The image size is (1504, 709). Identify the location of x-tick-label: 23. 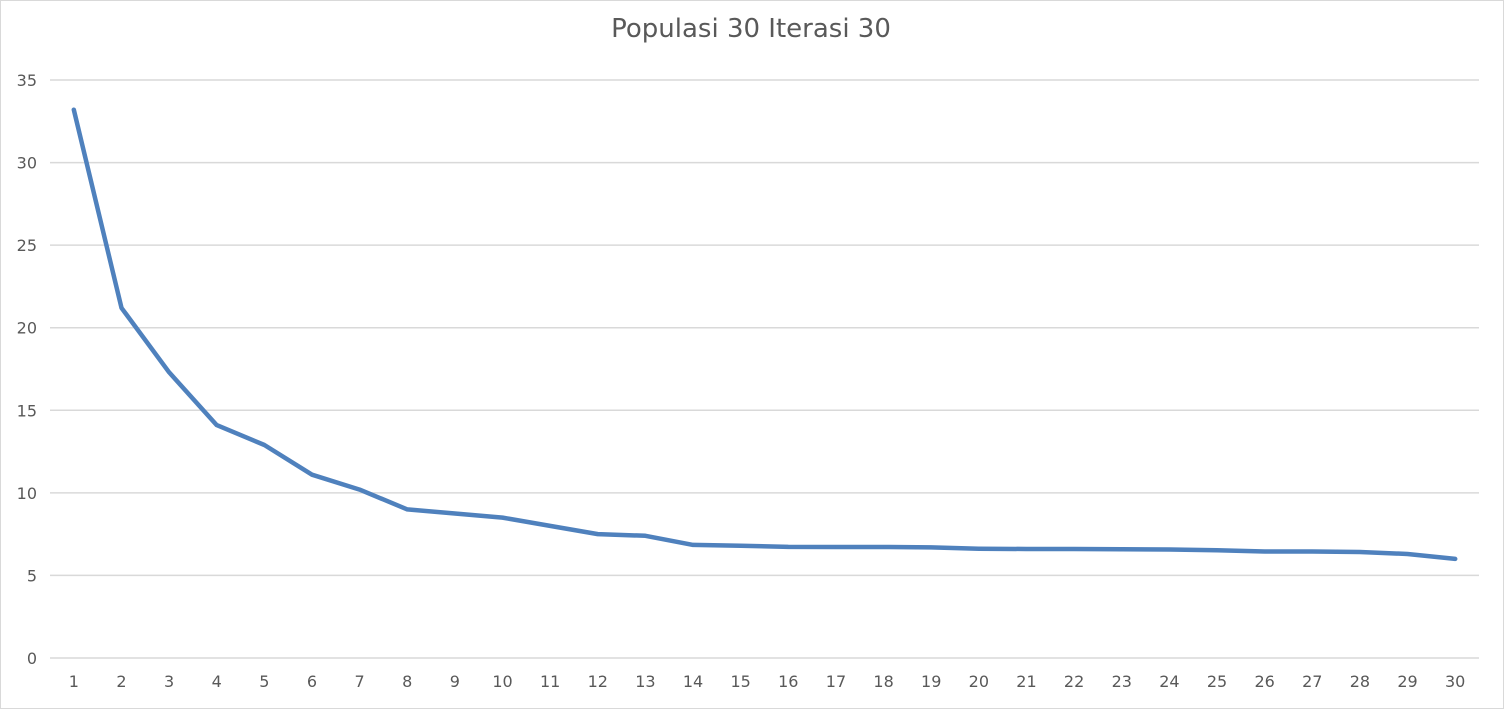
(1122, 681).